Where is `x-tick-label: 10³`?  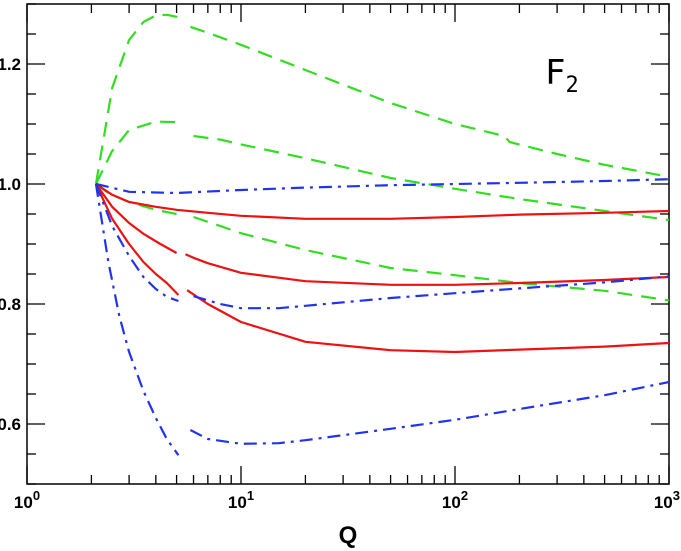
x-tick-label: 10³ is located at coordinates (667, 500).